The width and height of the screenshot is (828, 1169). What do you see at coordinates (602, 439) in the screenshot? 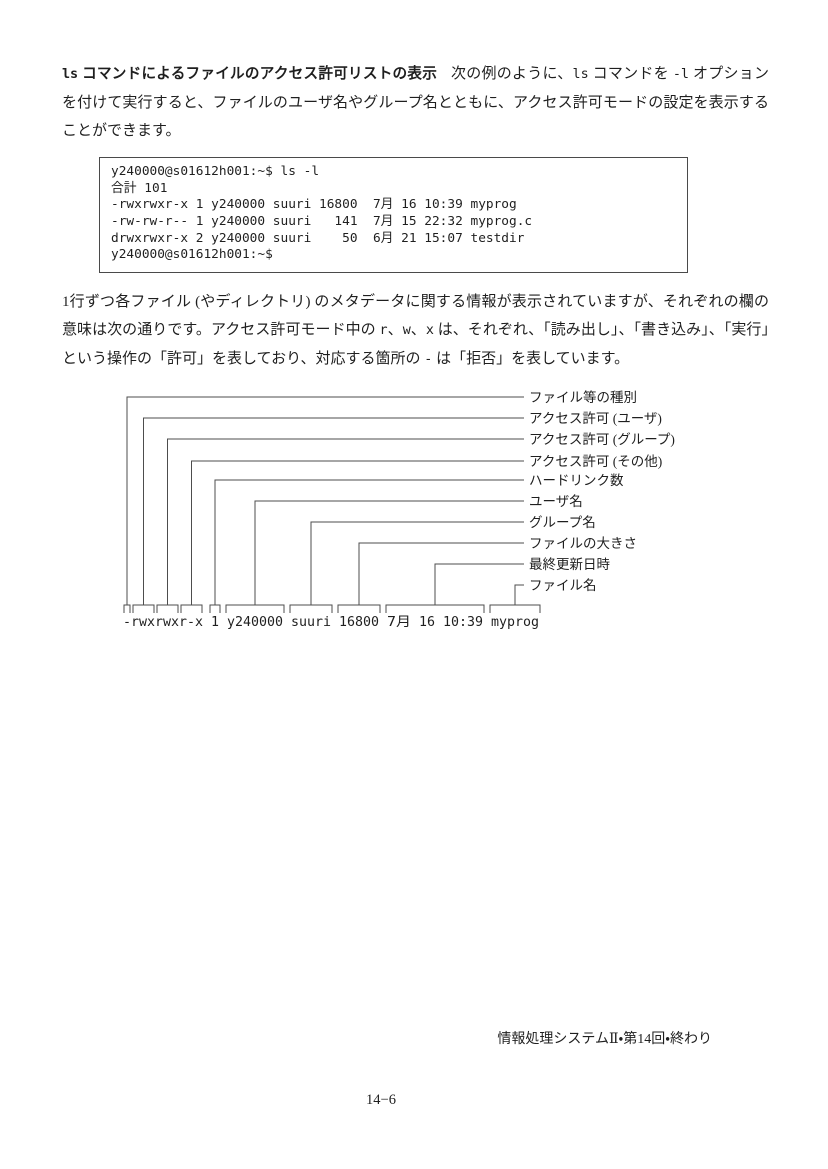
I see `label-perm-group: アクセス許可 (グループ)` at bounding box center [602, 439].